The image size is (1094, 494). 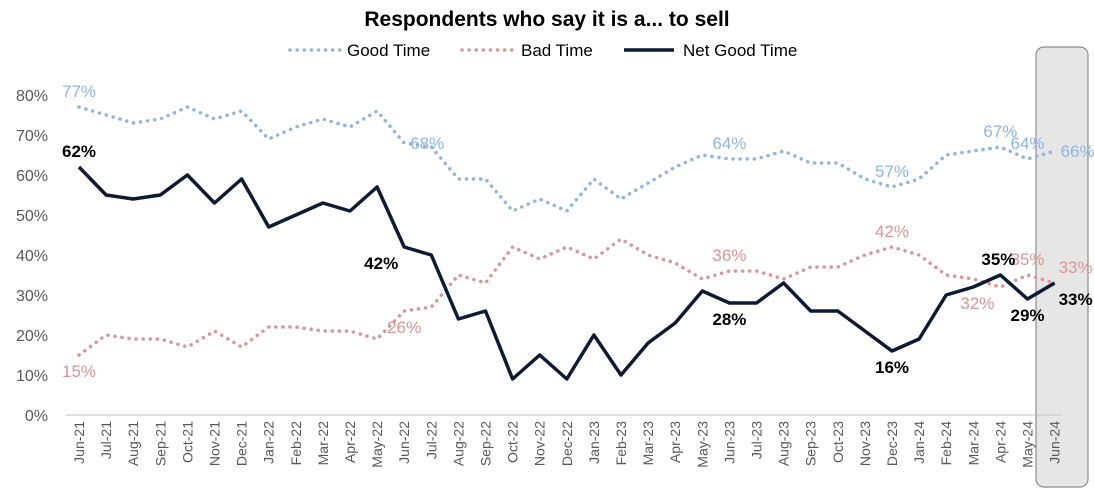 I want to click on data-label-bad-time: 35%, so click(x=1027, y=259).